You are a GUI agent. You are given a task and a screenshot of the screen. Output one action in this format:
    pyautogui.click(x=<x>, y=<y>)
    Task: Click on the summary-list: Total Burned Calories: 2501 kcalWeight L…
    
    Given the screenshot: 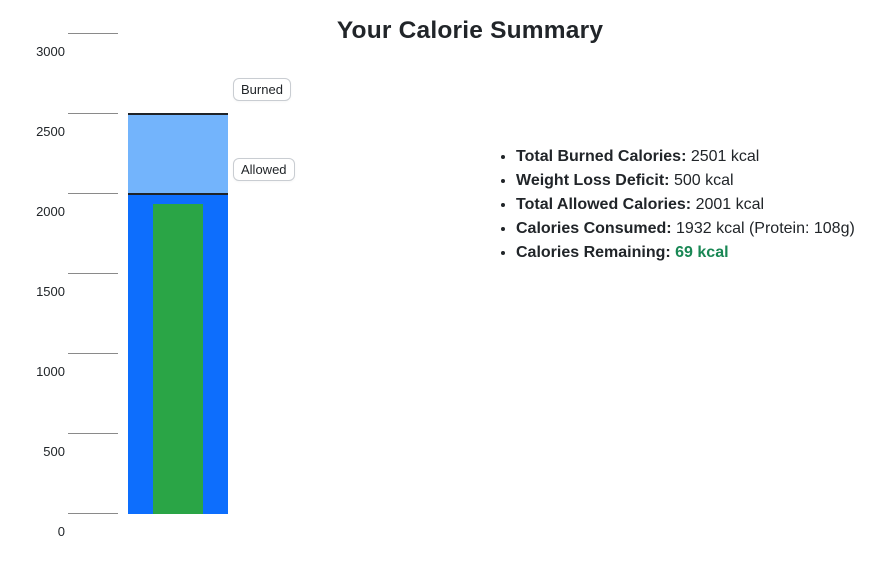 What is the action you would take?
    pyautogui.click(x=676, y=205)
    